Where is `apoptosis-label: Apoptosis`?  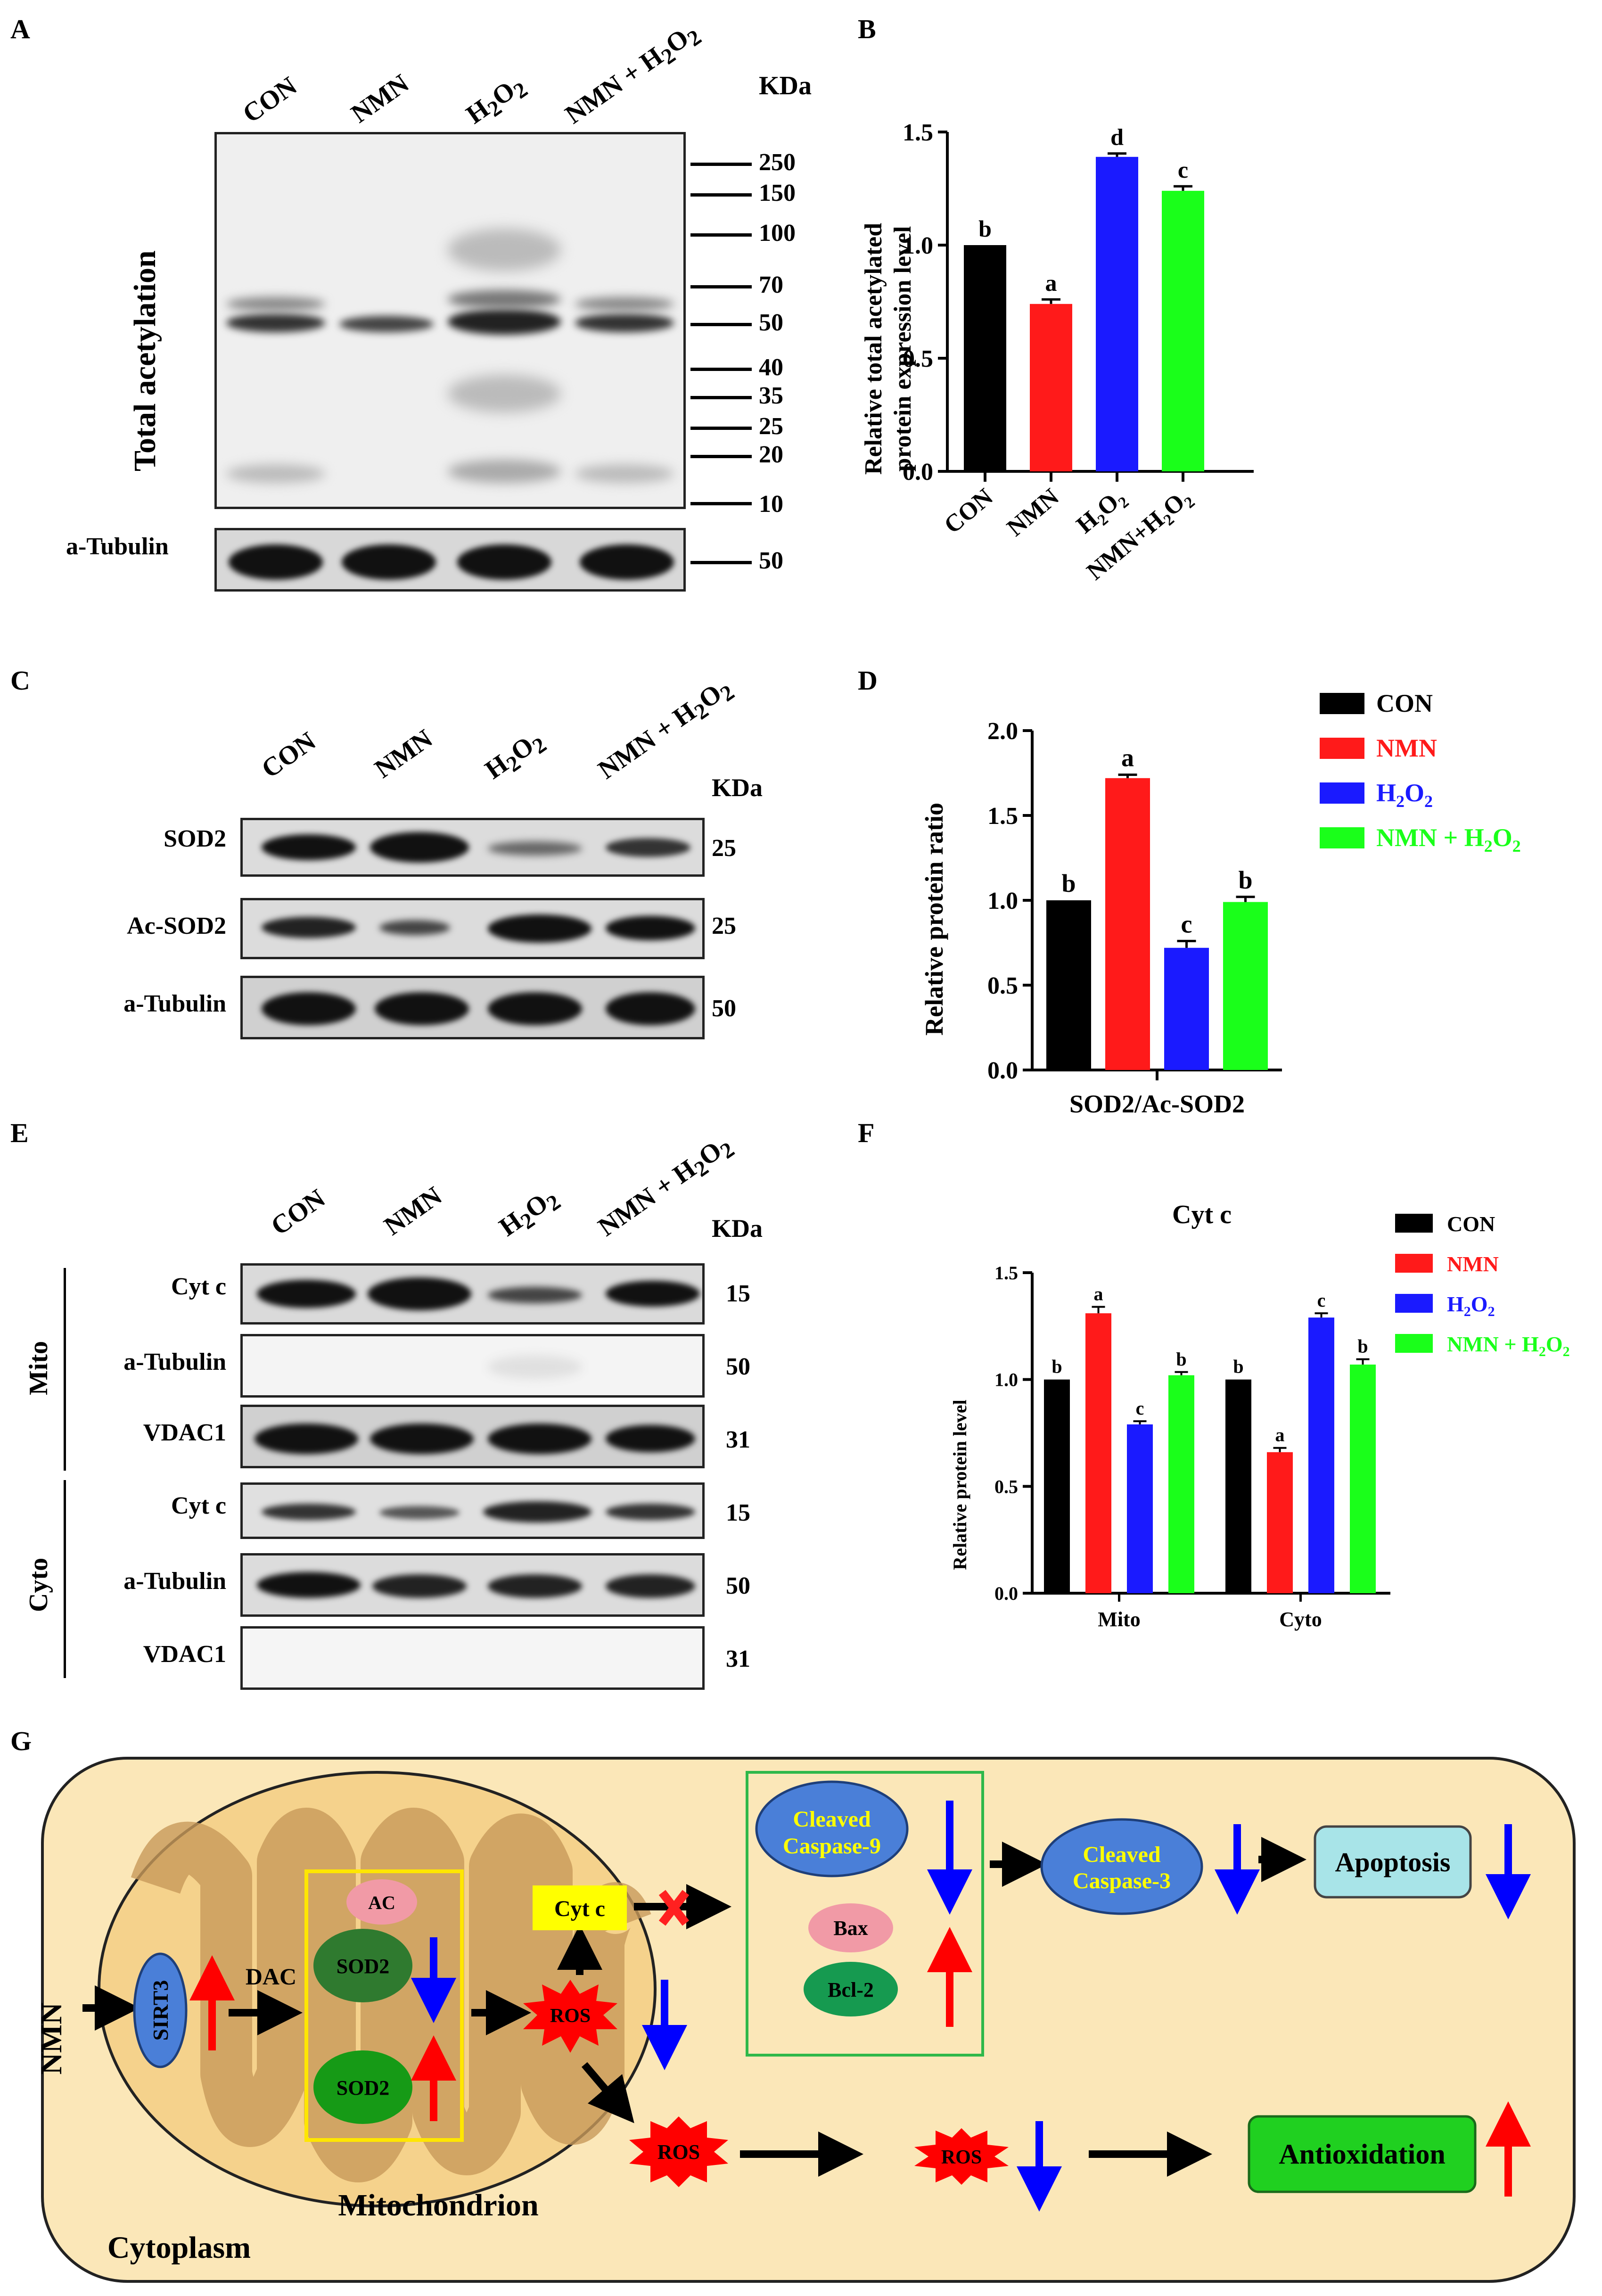
apoptosis-label: Apoptosis is located at coordinates (1393, 1862).